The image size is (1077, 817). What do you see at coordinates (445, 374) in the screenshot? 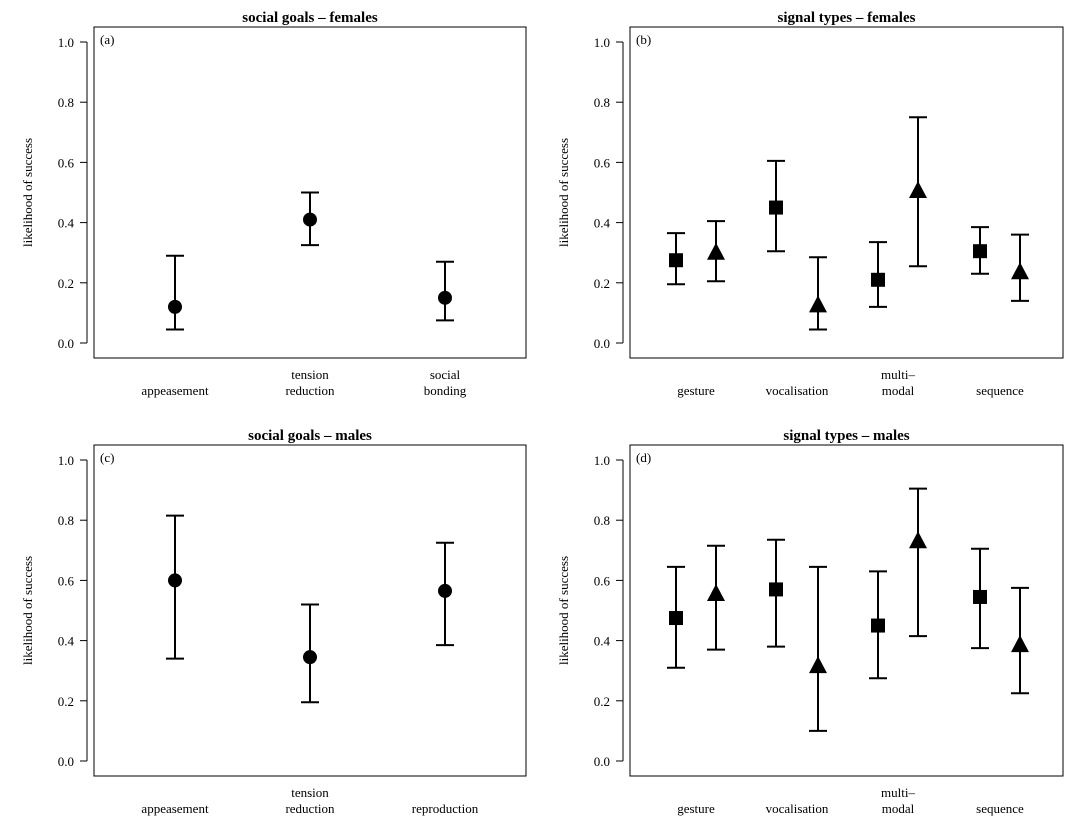
I see `x-category-label: social` at bounding box center [445, 374].